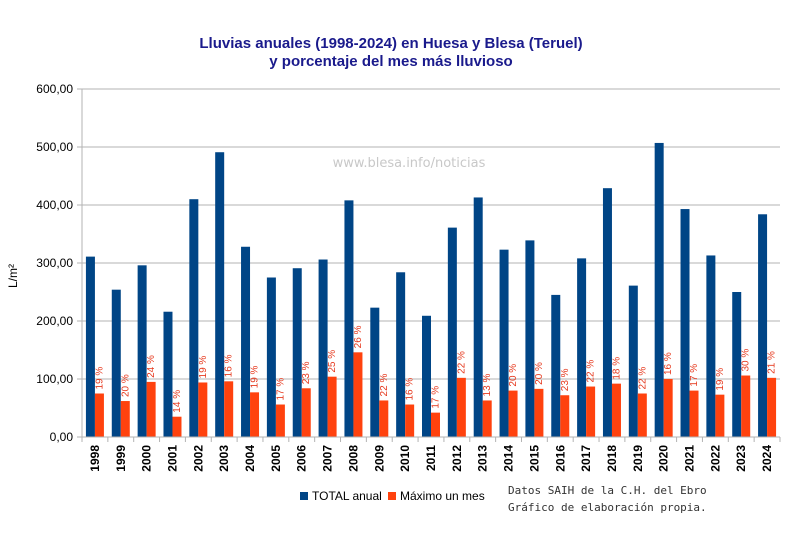  What do you see at coordinates (694, 413) in the screenshot?
I see `bar-max-2021` at bounding box center [694, 413].